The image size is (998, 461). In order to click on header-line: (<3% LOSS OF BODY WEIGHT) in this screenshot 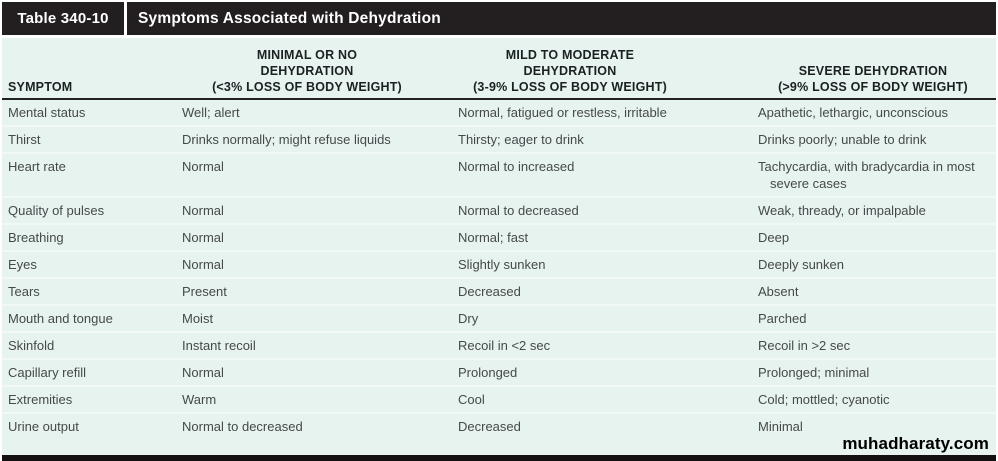, I will do `click(307, 87)`.